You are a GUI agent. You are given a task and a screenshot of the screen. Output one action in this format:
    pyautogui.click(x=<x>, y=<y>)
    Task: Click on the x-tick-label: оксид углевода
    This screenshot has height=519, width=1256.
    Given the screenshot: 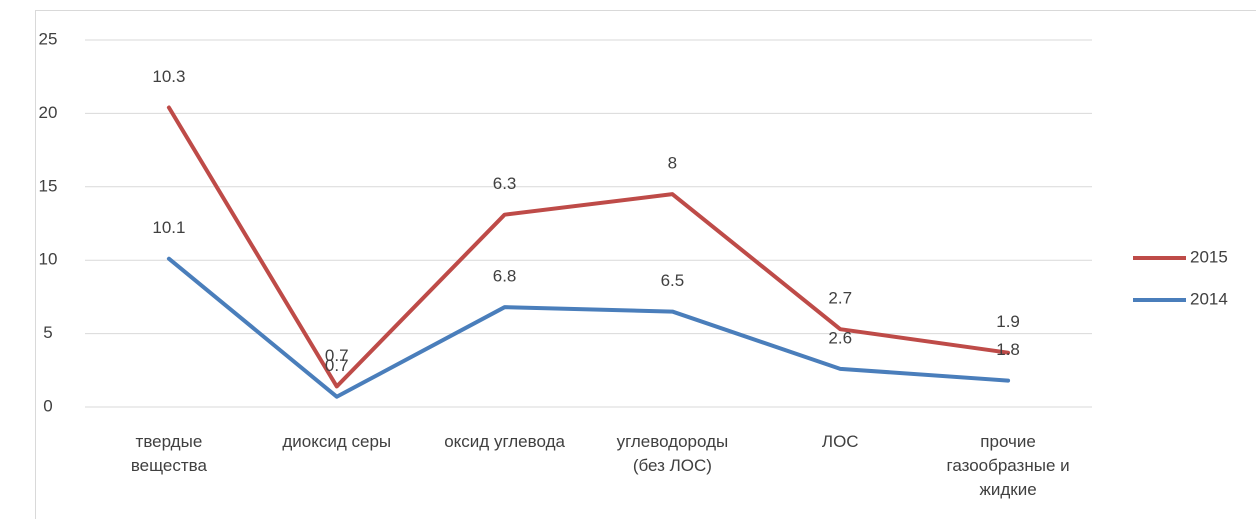 What is the action you would take?
    pyautogui.click(x=504, y=441)
    